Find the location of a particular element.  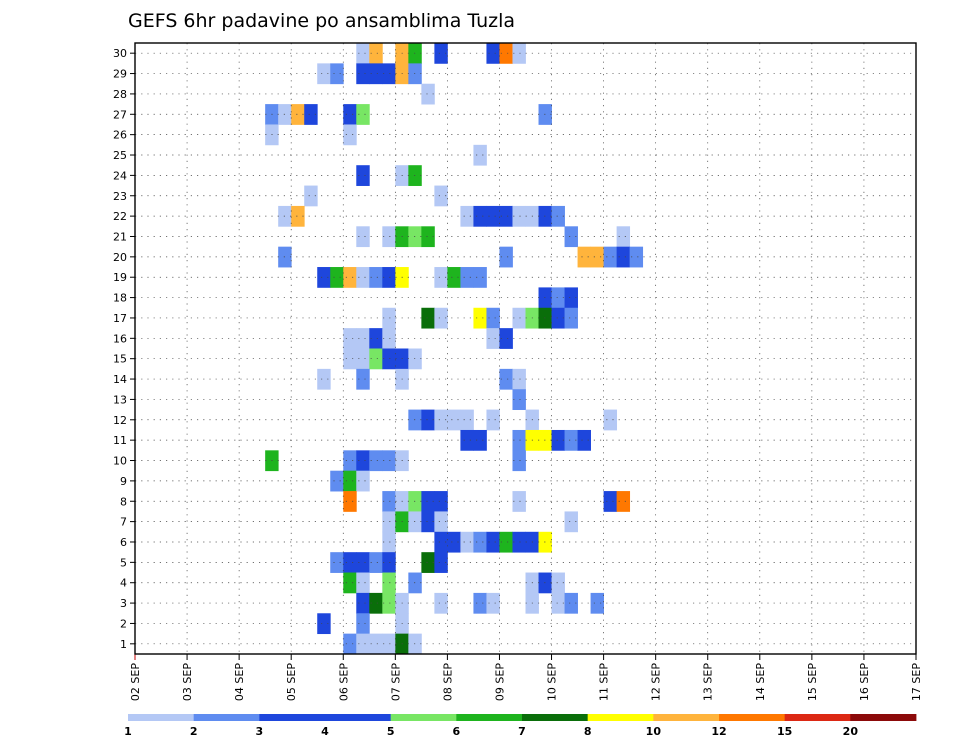

y-tick-label: 1 is located at coordinates (123, 644).